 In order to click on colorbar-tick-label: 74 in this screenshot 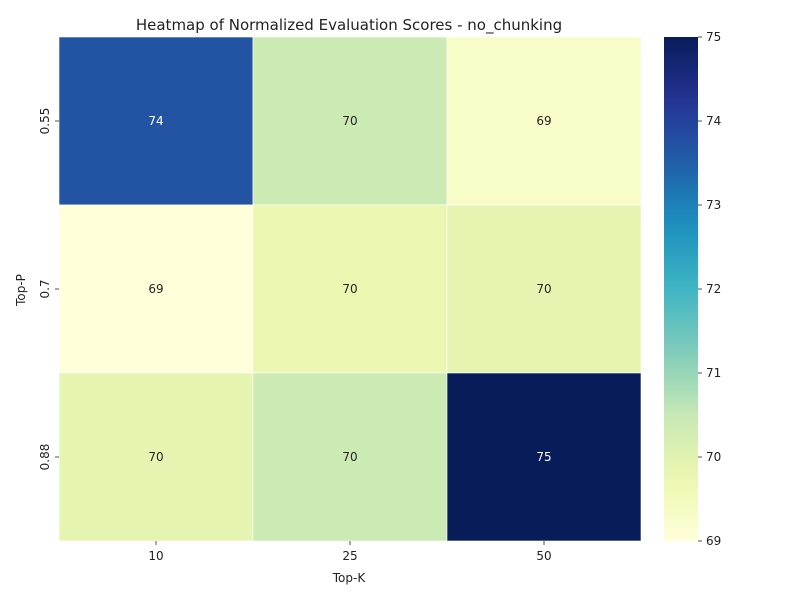, I will do `click(713, 121)`.